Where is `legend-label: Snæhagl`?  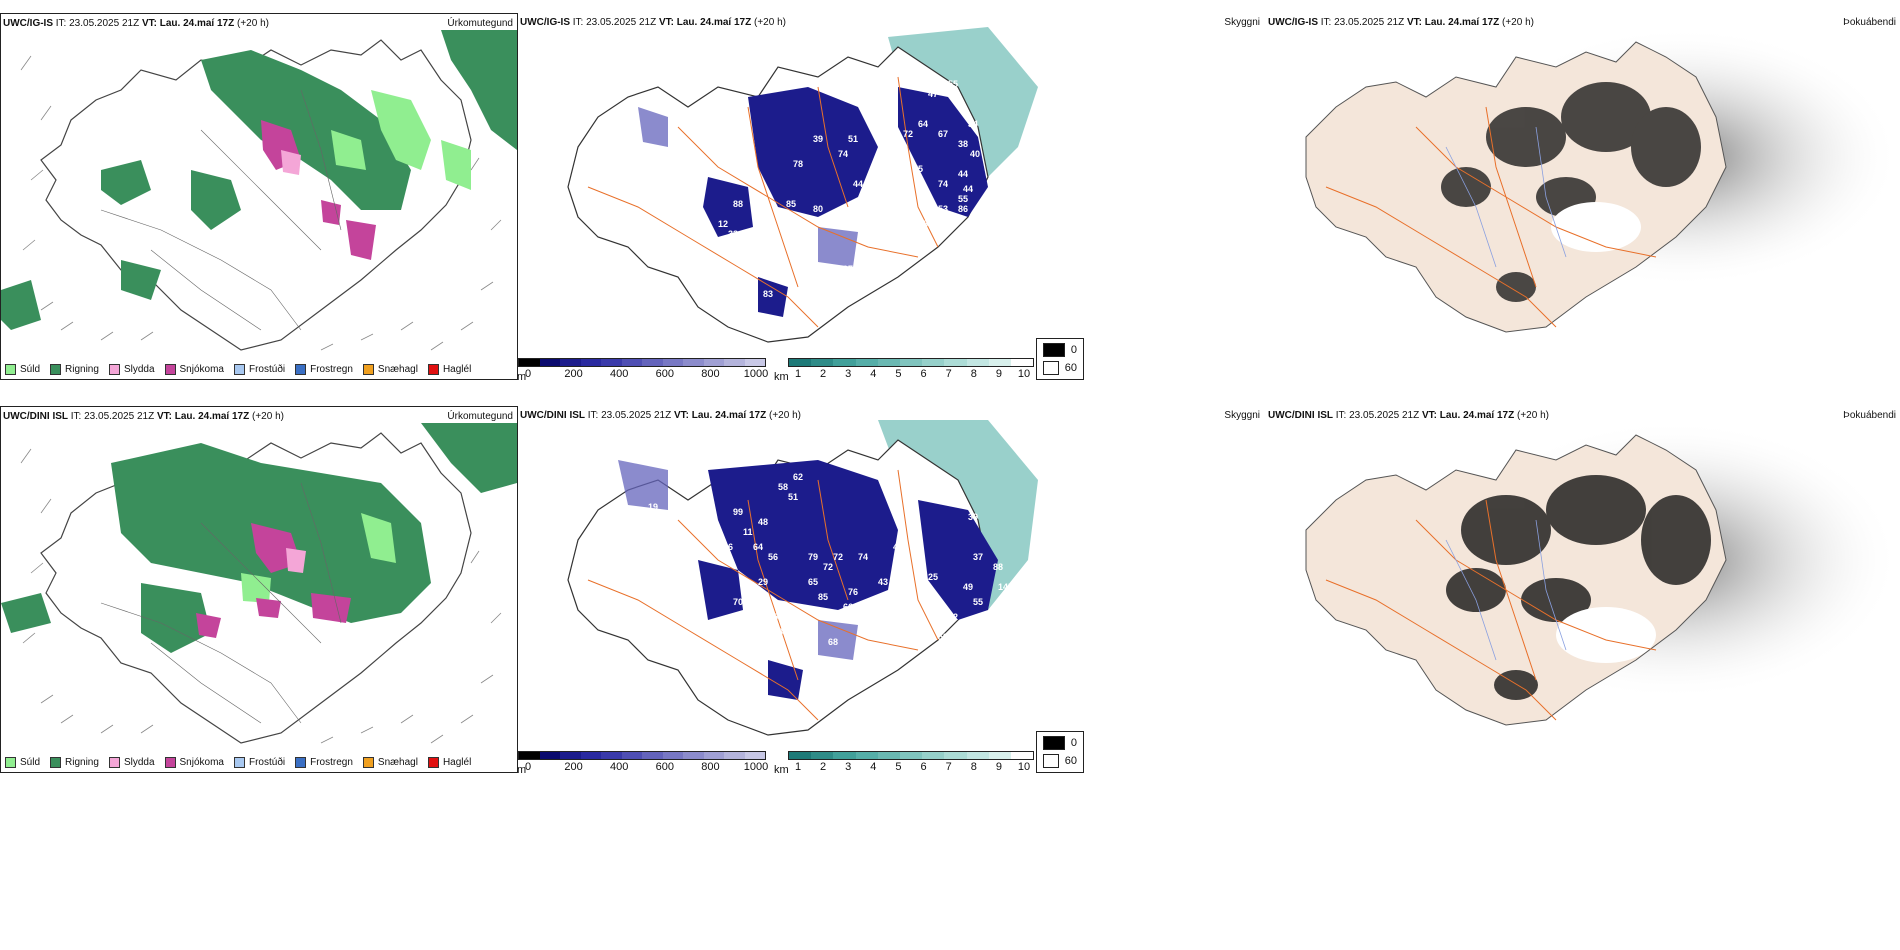
legend-label: Snæhagl is located at coordinates (397, 369).